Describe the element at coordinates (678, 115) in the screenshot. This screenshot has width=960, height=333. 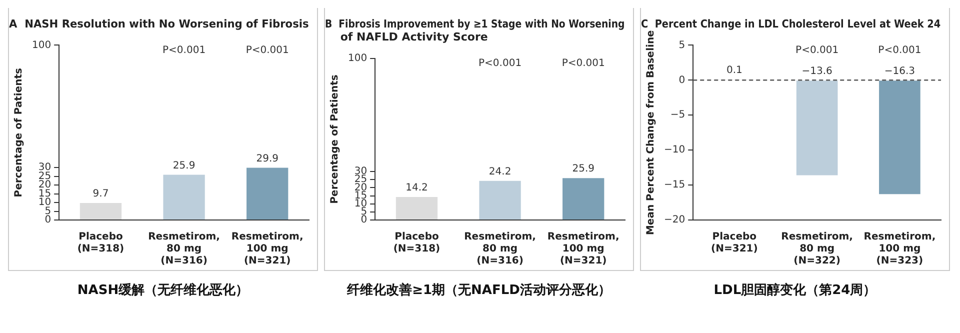
I see `y-tick-label: −5` at that location.